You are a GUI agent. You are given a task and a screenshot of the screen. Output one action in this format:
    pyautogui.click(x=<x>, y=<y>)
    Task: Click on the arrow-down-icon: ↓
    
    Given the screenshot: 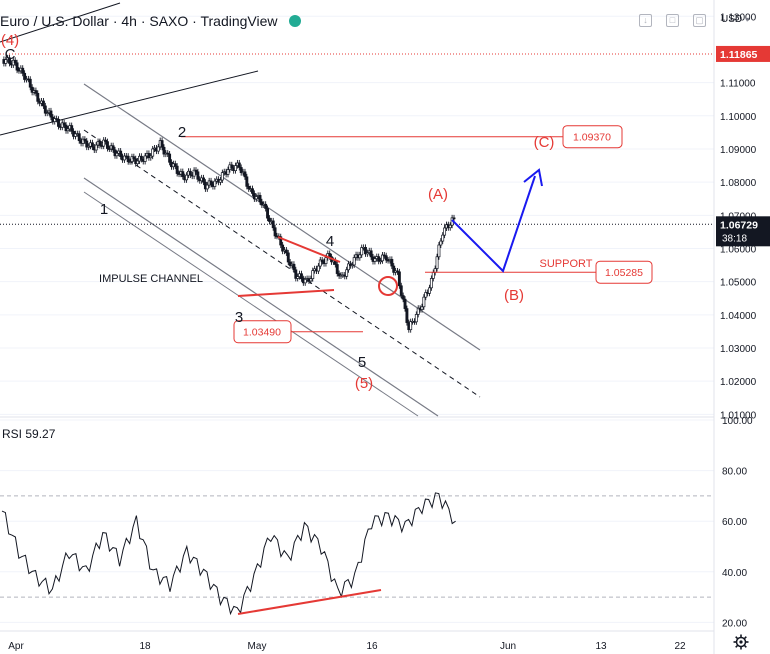 What is the action you would take?
    pyautogui.click(x=645, y=20)
    